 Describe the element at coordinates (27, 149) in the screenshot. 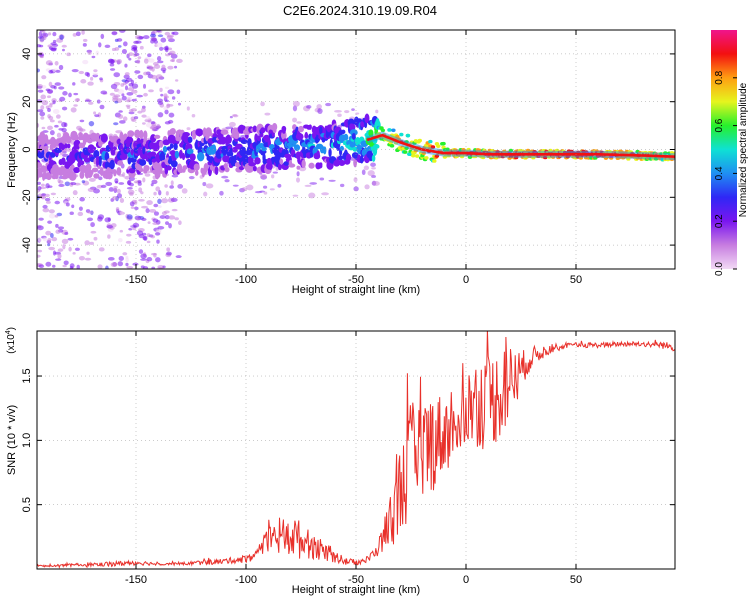

I see `tick-label-y: 0` at that location.